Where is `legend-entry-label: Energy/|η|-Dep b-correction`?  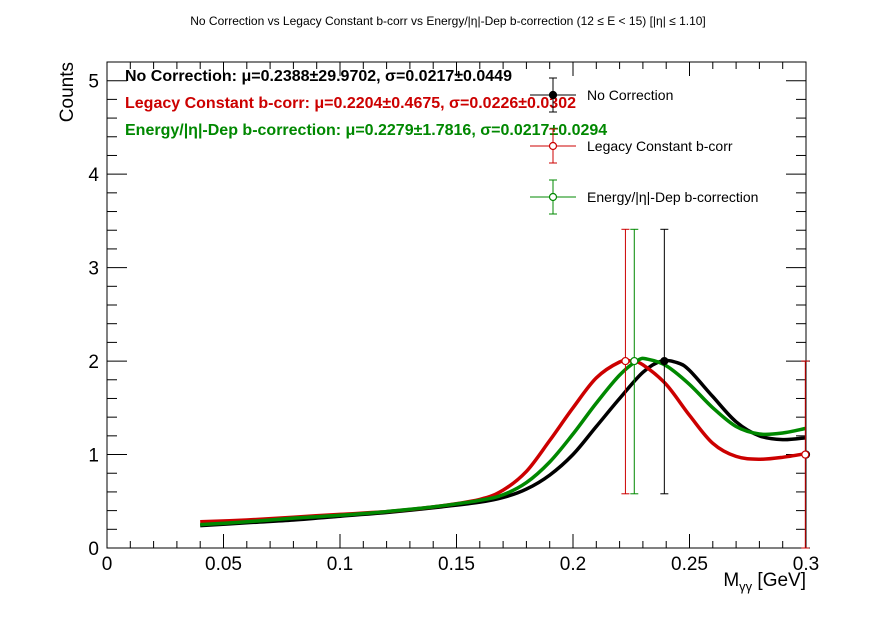
legend-entry-label: Energy/|η|-Dep b-correction is located at coordinates (672, 197).